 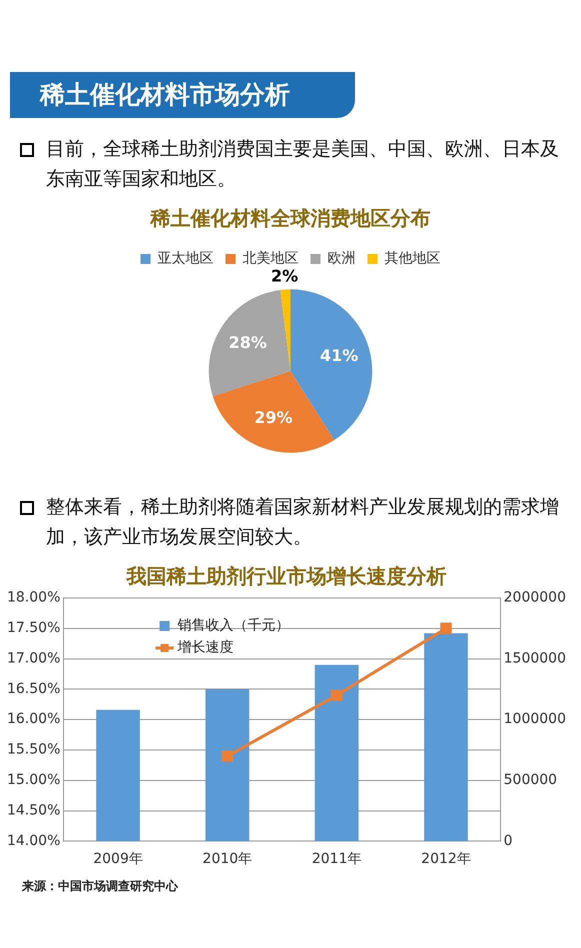 What do you see at coordinates (33, 750) in the screenshot?
I see `y-tick-label: 15.50%` at bounding box center [33, 750].